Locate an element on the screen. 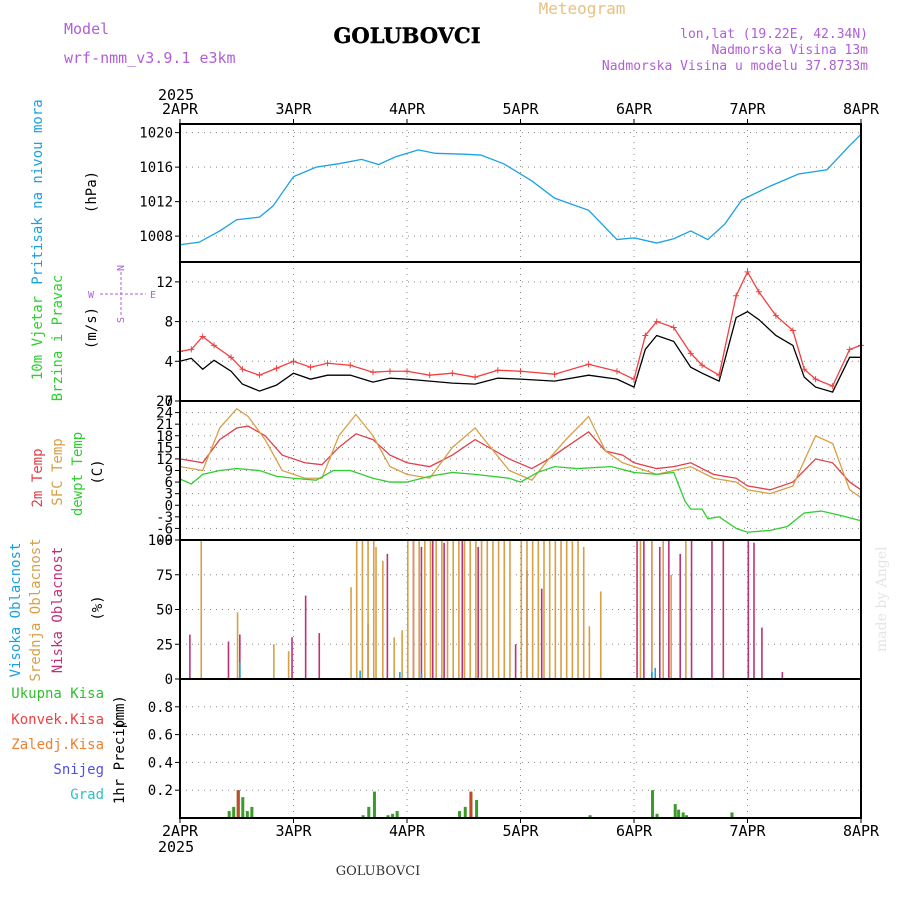 This screenshot has width=900, height=900. temperature-ytick-label: -6 is located at coordinates (164, 529).